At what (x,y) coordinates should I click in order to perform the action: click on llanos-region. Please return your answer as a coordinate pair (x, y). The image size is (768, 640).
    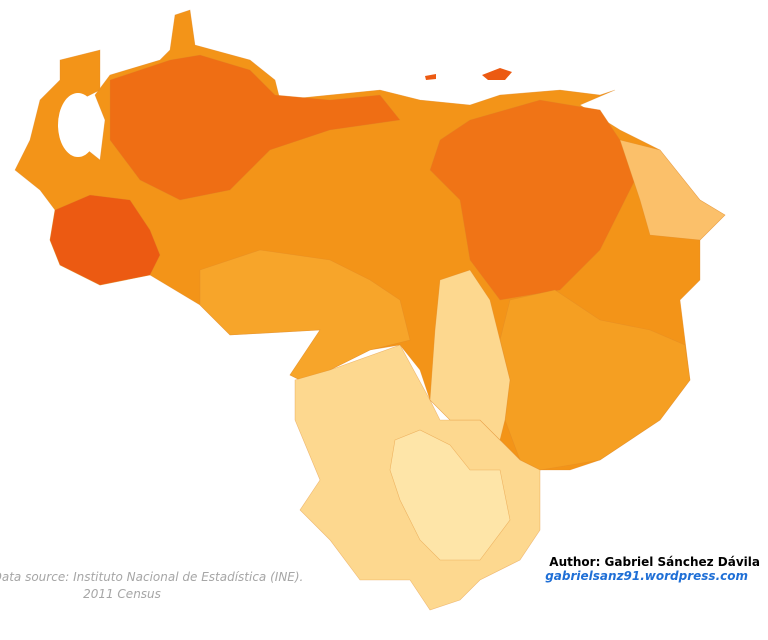
    Looking at the image, I should click on (305, 315).